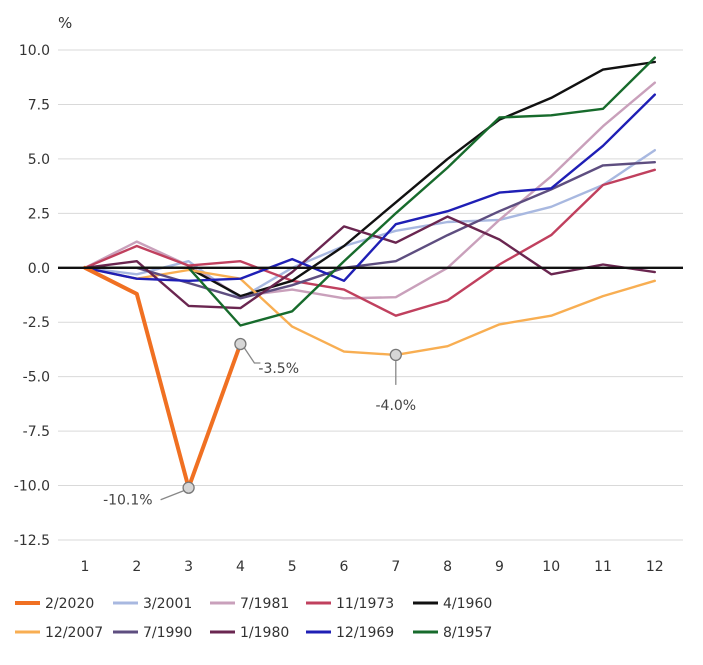 This screenshot has width=703, height=665. I want to click on legend-item: 12/1969, so click(350, 633).